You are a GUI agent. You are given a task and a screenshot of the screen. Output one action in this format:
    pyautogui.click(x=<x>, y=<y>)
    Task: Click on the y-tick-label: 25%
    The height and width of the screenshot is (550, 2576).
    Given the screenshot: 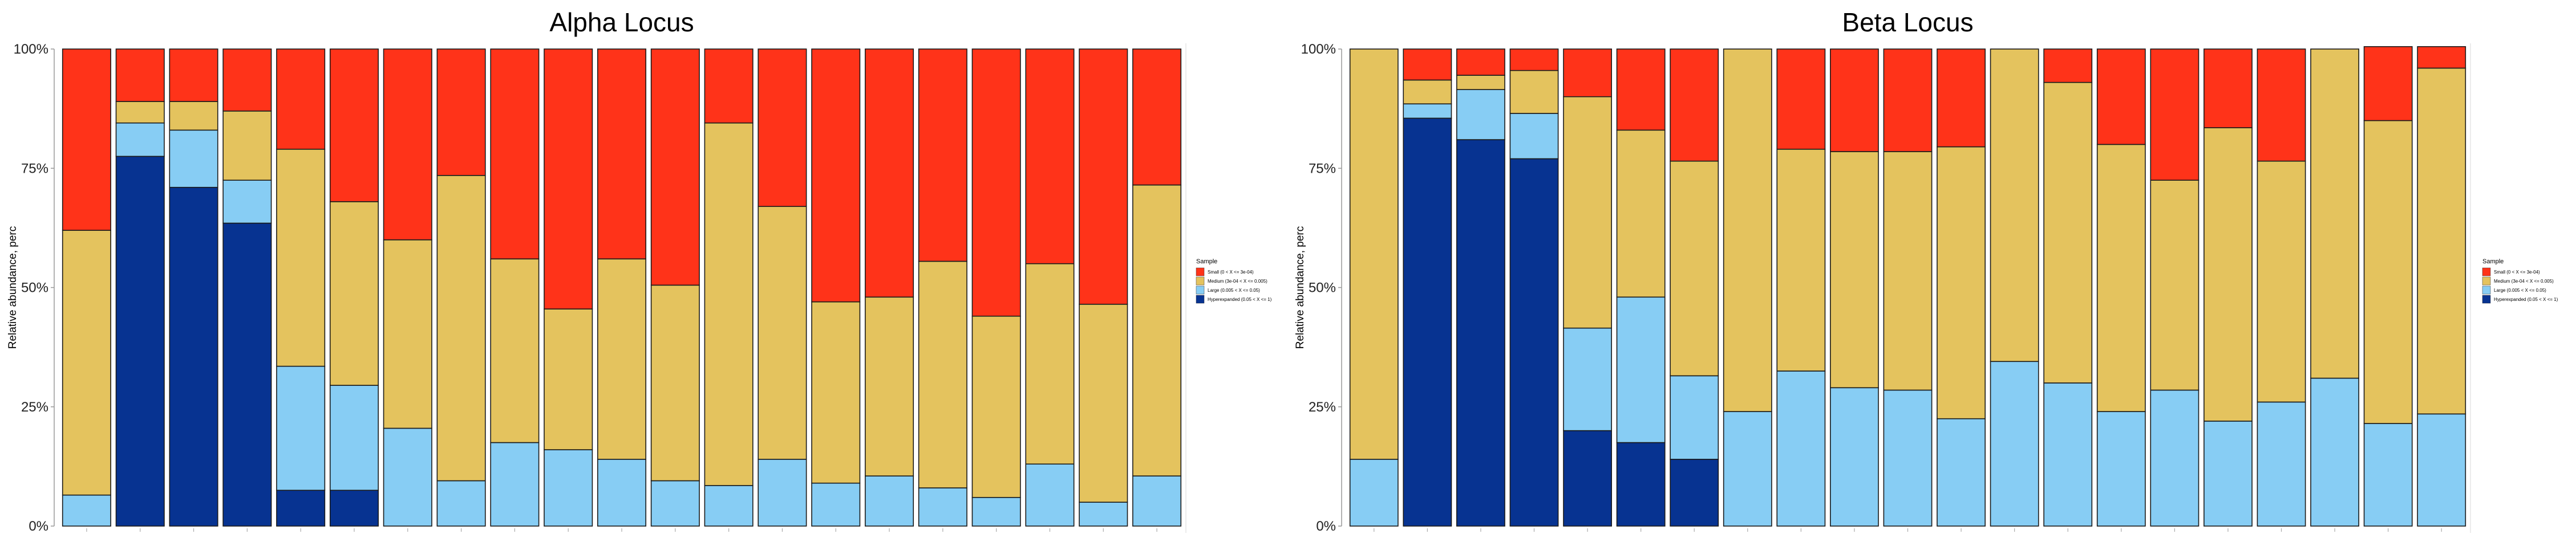 What is the action you would take?
    pyautogui.click(x=34, y=408)
    